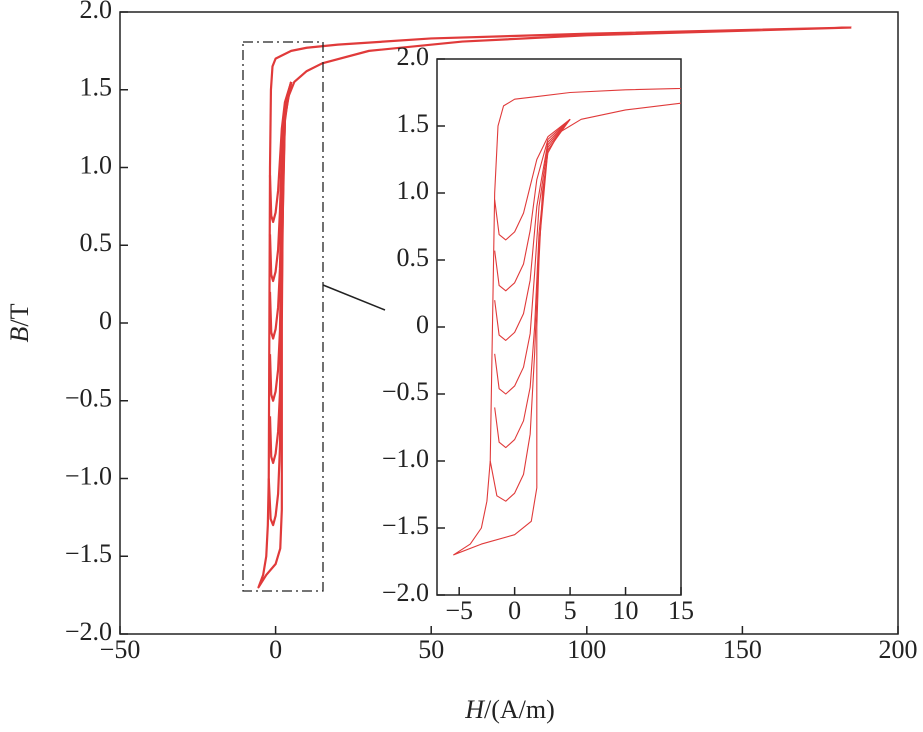 The image size is (923, 732). What do you see at coordinates (586, 649) in the screenshot?
I see `x-tick-label: 100` at bounding box center [586, 649].